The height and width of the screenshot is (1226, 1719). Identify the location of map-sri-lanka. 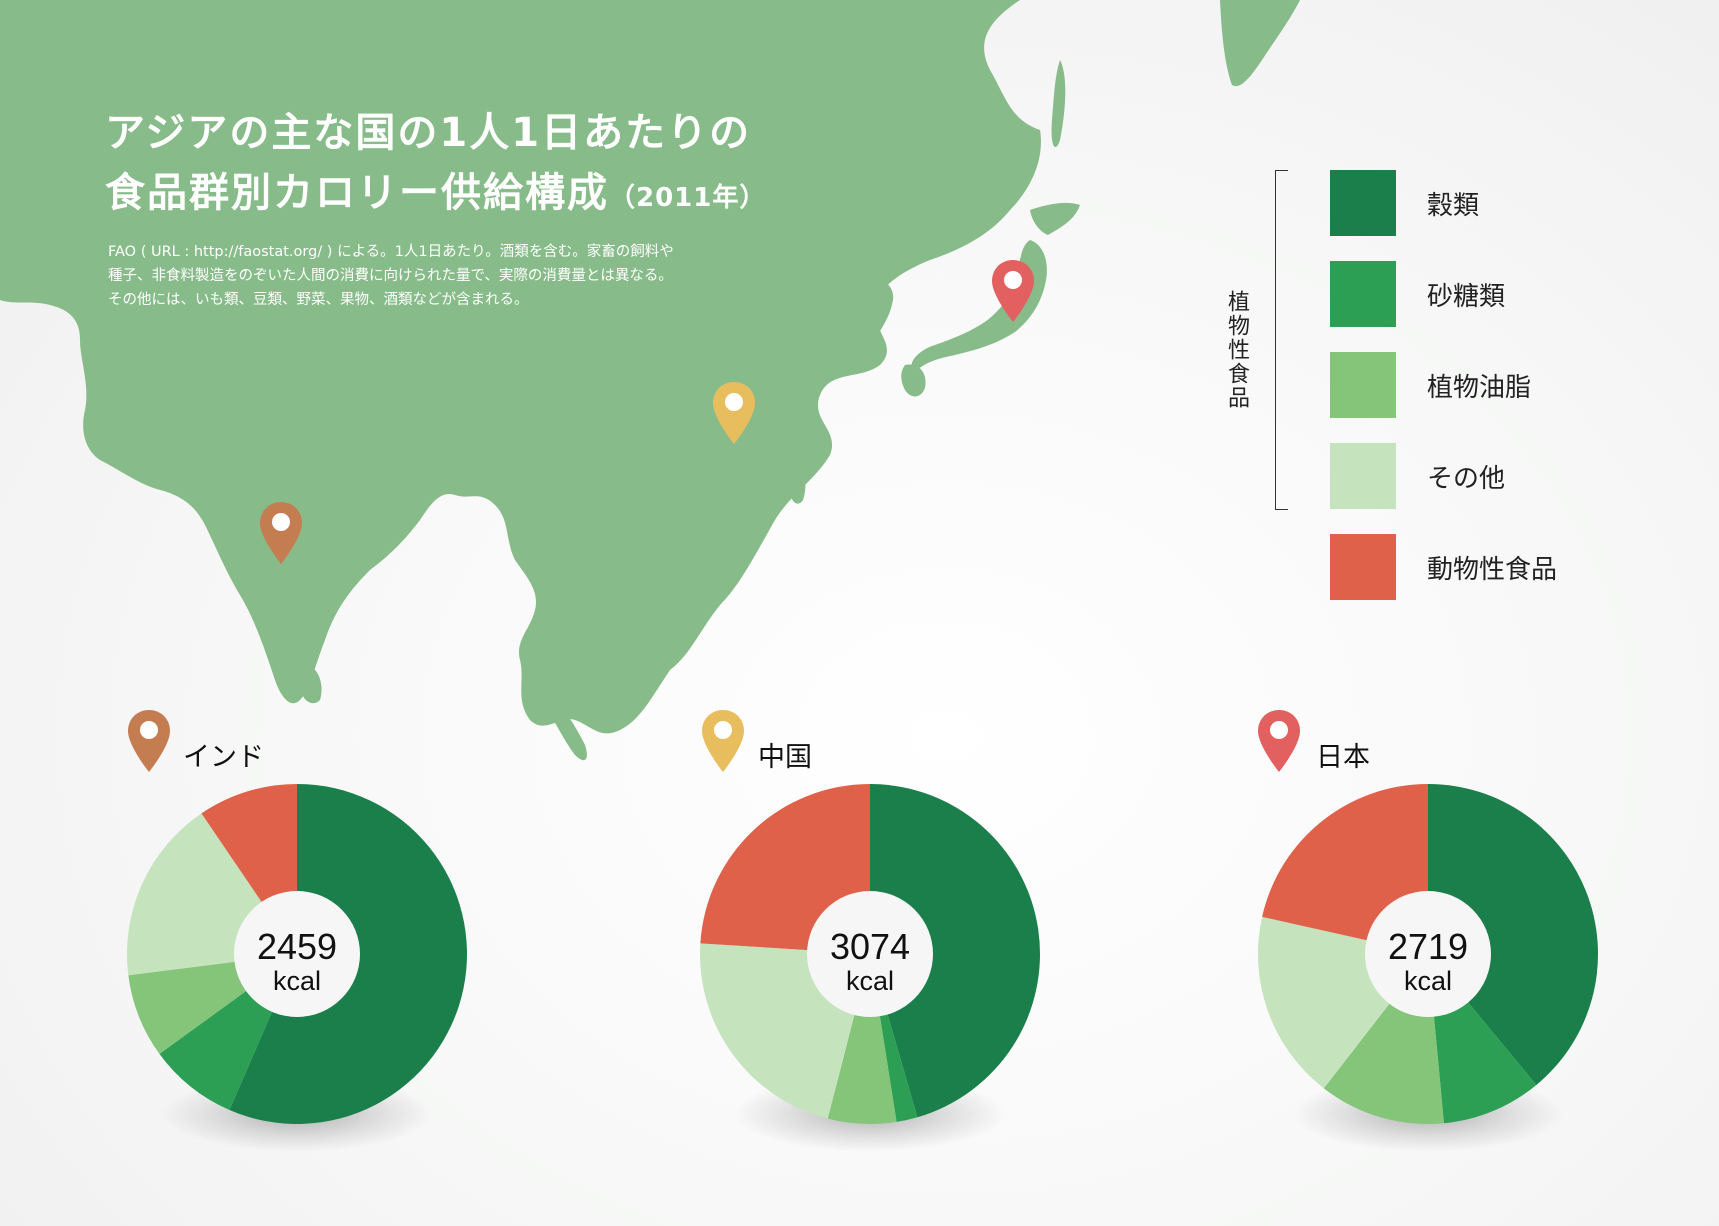
(310, 684).